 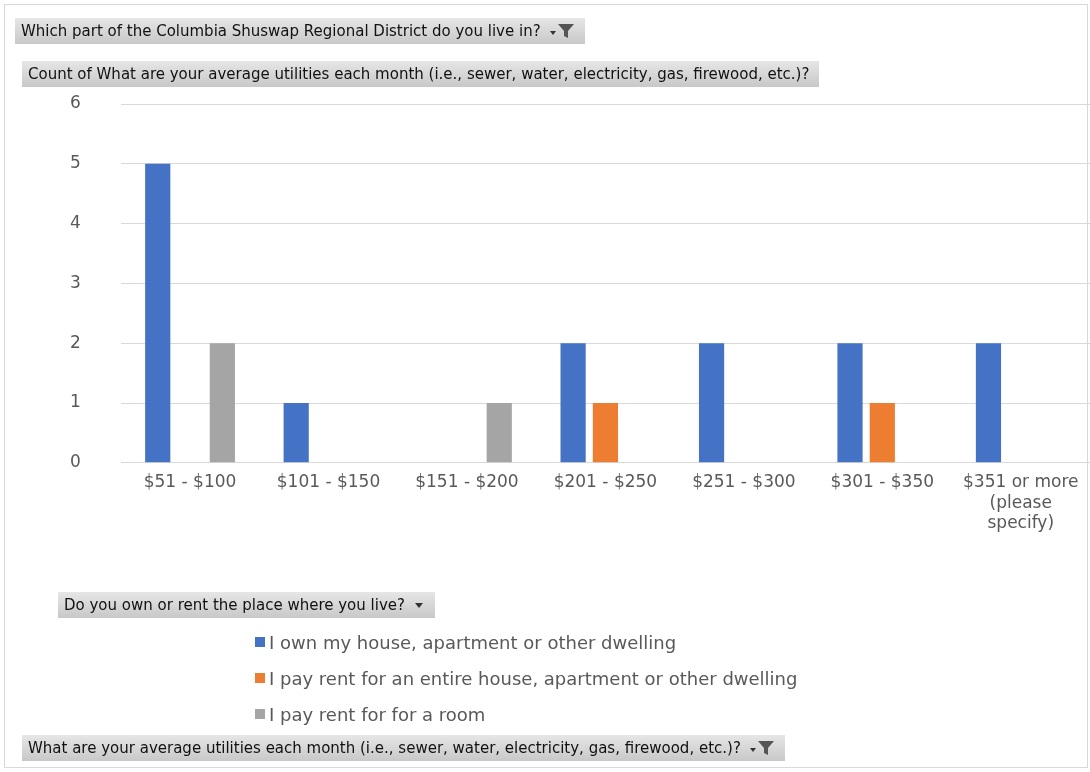 I want to click on x-tick-label: $201 - $250, so click(x=605, y=481).